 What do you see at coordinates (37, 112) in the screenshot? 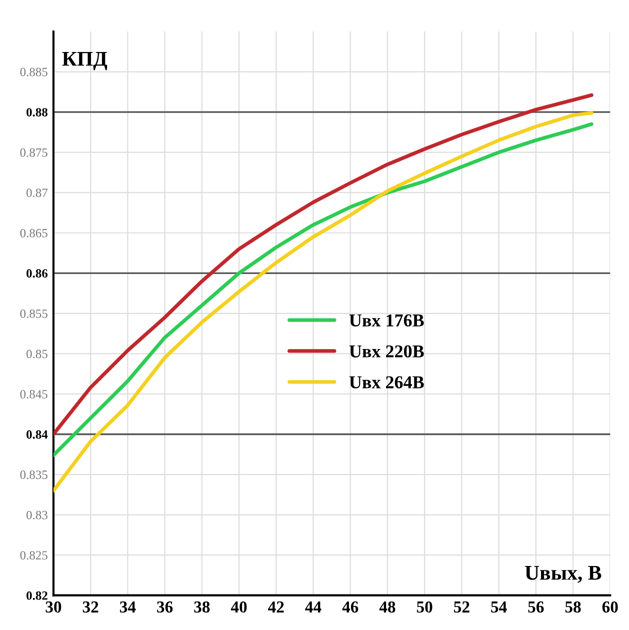
I see `y-tick-label: 0.88` at bounding box center [37, 112].